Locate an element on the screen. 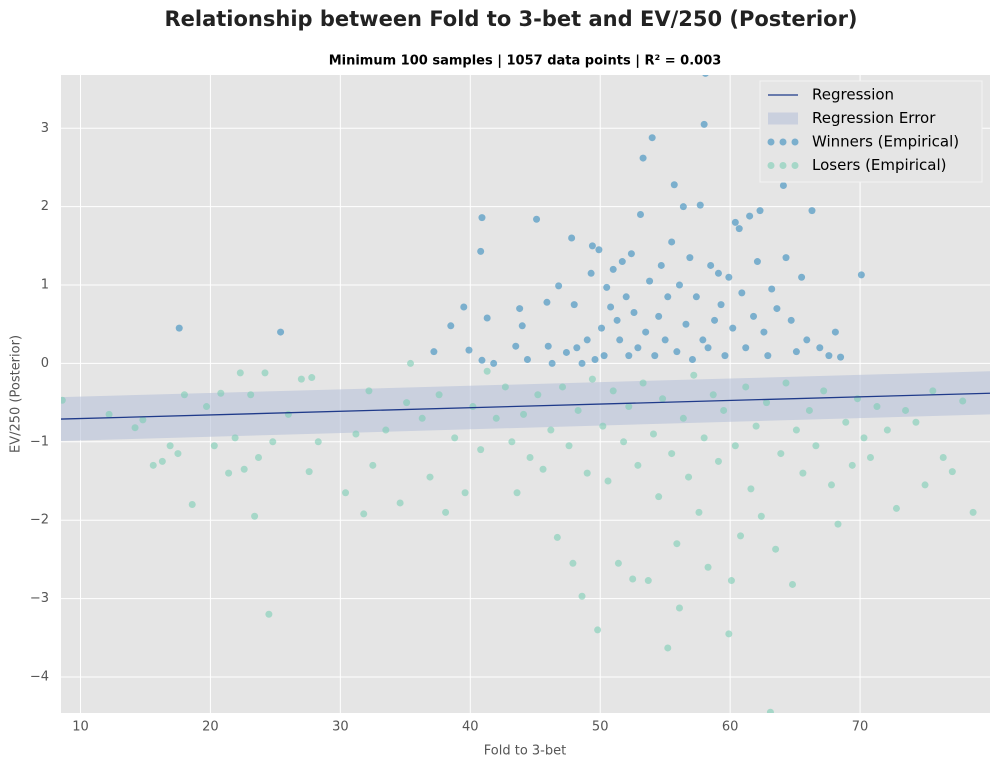 The width and height of the screenshot is (1000, 770). x-tick-label: 10 is located at coordinates (80, 727).